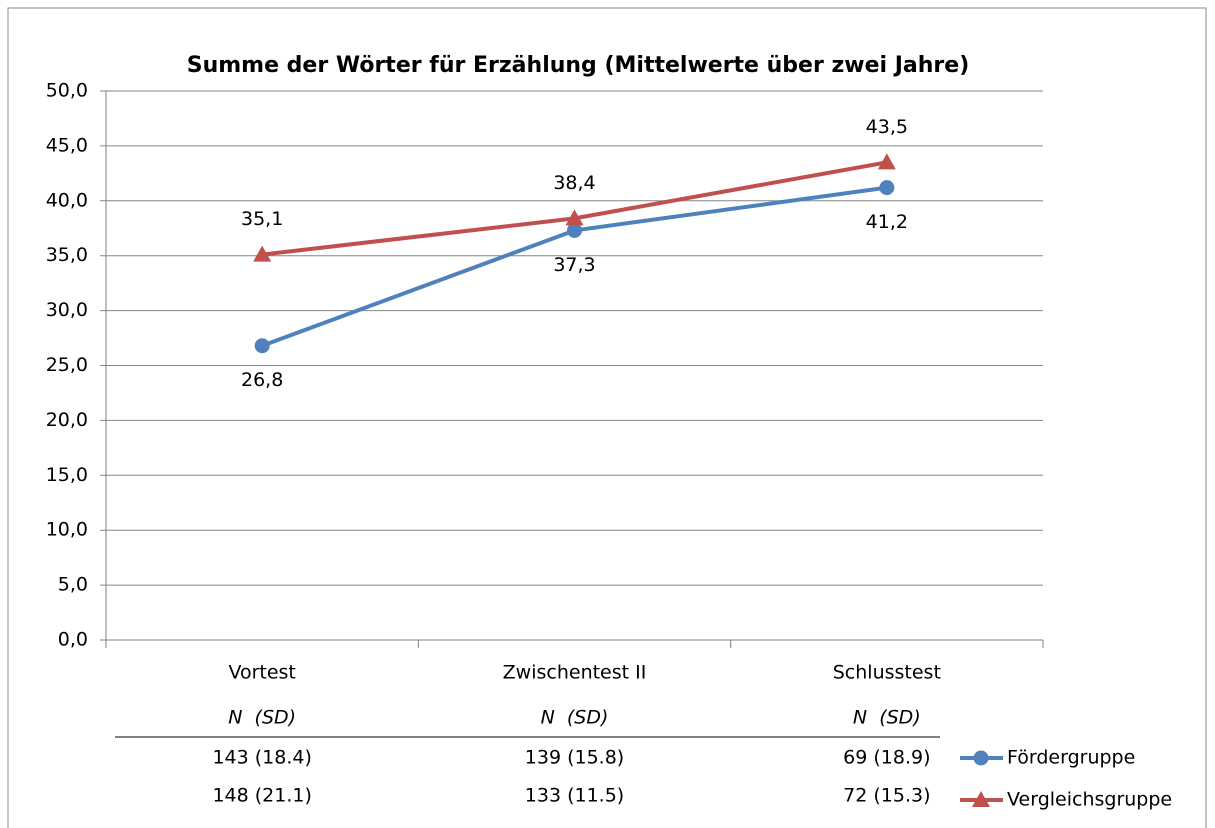 The width and height of the screenshot is (1215, 828). Describe the element at coordinates (67, 91) in the screenshot. I see `y-tick-label: 50,0` at that location.